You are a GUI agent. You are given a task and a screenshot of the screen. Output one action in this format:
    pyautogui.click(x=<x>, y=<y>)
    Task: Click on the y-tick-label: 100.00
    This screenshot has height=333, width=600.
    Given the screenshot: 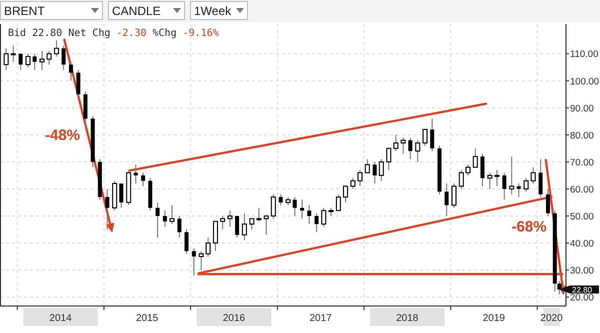 What is the action you would take?
    pyautogui.click(x=585, y=82)
    